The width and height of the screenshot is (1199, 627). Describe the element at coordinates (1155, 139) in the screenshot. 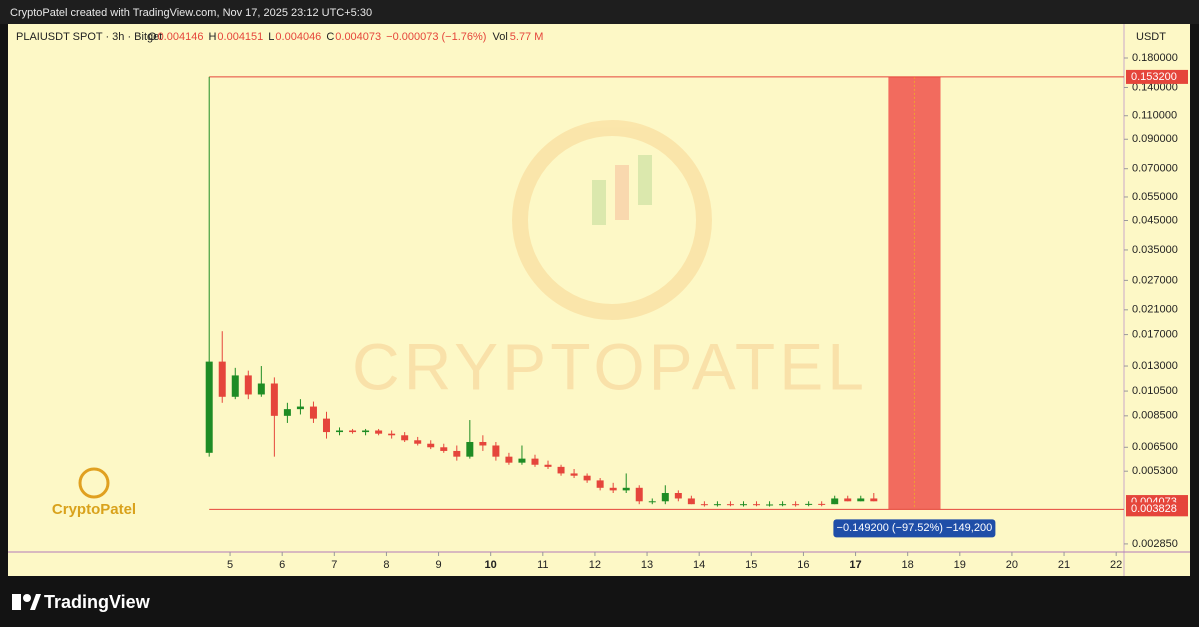

I see `y-tick-label: 0.090000` at that location.